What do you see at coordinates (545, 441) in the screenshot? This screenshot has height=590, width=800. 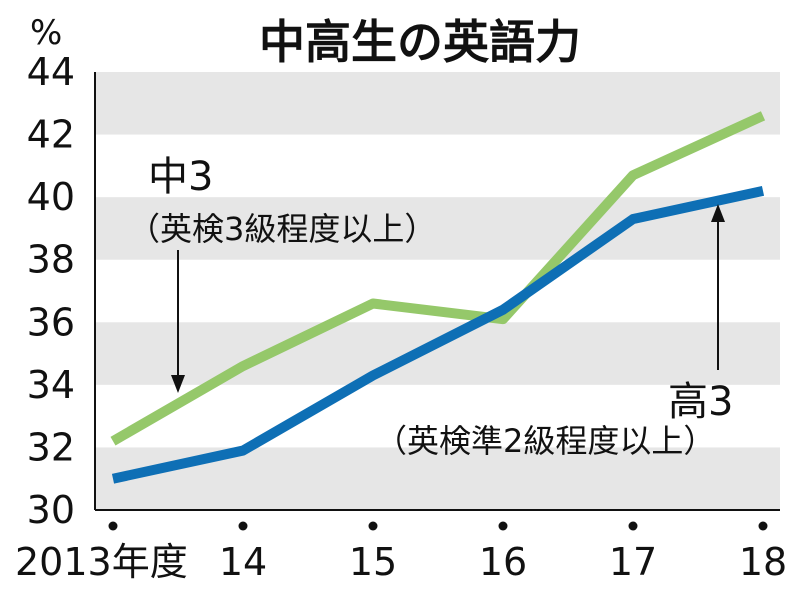 I see `series-note-high-school: （英検準2級程度以上）` at bounding box center [545, 441].